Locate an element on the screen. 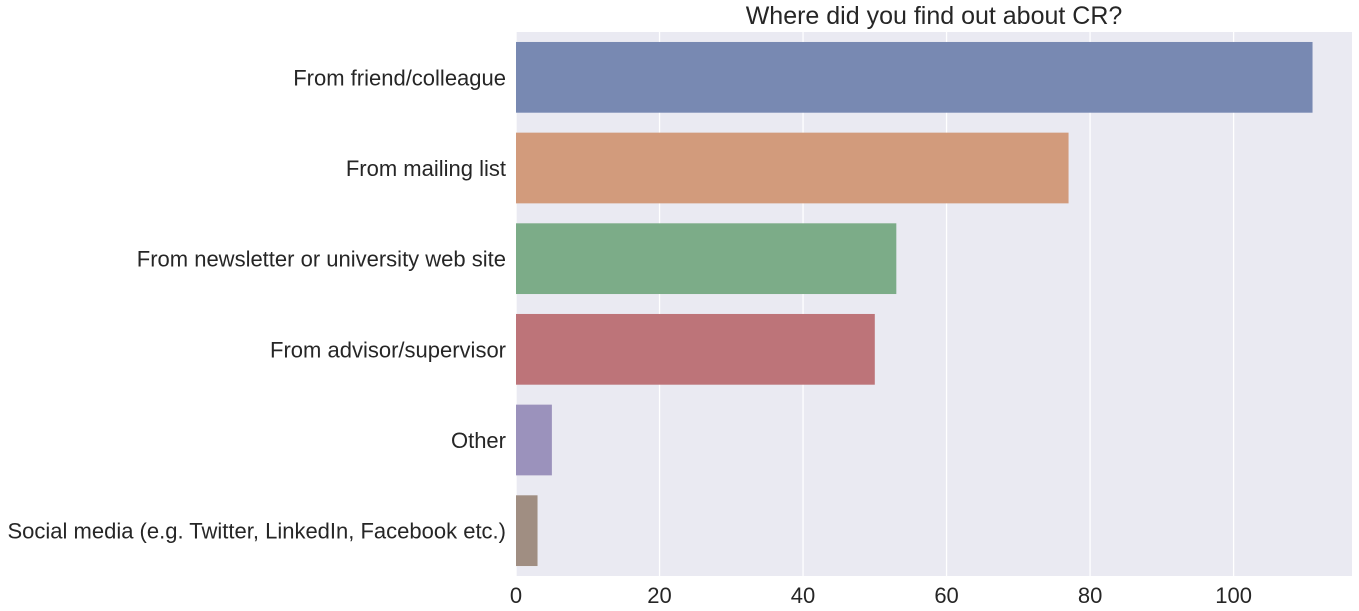 Image resolution: width=1359 pixels, height=611 pixels. category-label: From mailing list is located at coordinates (426, 168).